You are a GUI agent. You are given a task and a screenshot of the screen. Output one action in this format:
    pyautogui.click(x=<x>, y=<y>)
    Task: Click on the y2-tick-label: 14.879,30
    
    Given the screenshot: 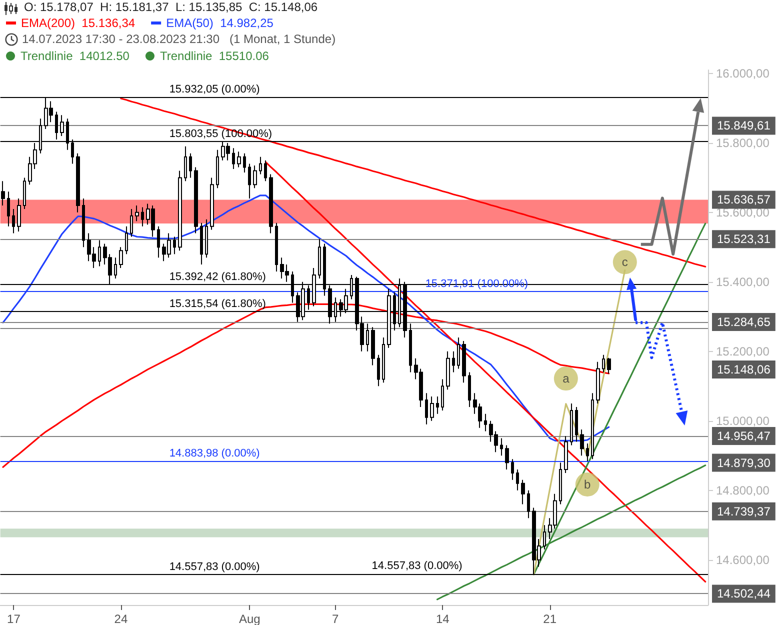 What is the action you would take?
    pyautogui.click(x=744, y=463)
    